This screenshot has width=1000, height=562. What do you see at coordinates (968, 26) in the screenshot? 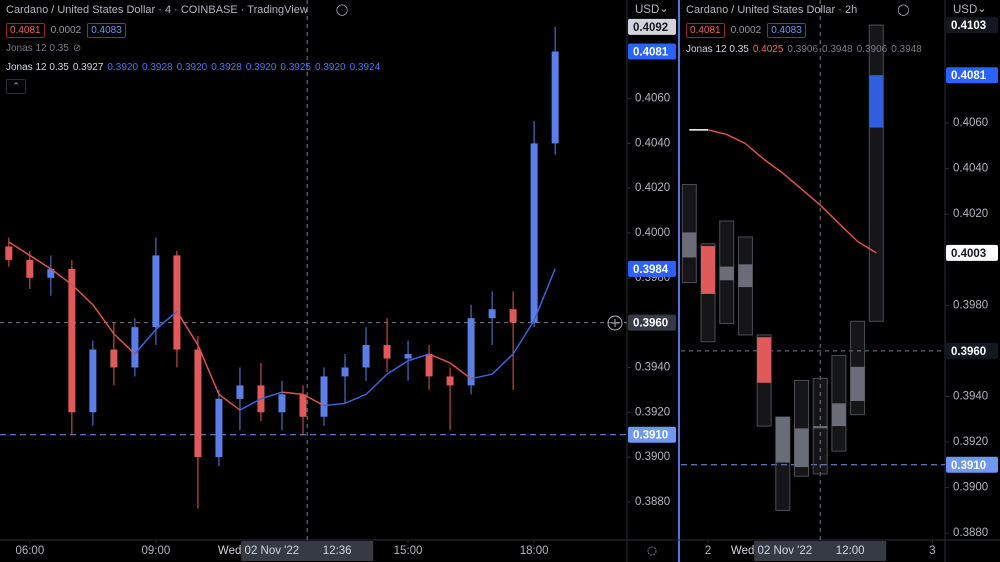
I see `price-tag-label: 0.4103` at bounding box center [968, 26].